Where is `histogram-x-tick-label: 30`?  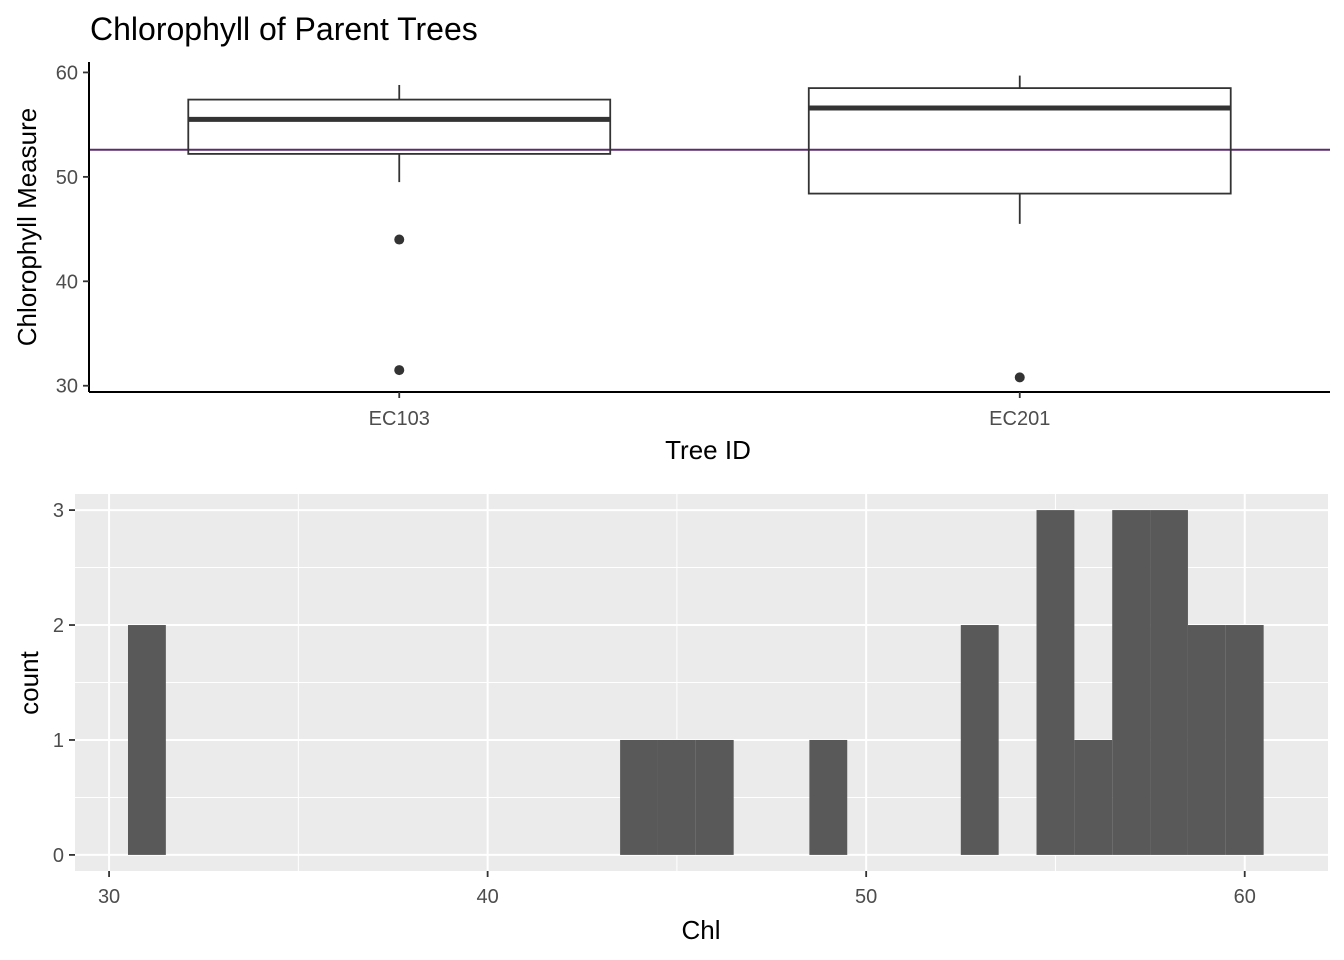
histogram-x-tick-label: 30 is located at coordinates (109, 897).